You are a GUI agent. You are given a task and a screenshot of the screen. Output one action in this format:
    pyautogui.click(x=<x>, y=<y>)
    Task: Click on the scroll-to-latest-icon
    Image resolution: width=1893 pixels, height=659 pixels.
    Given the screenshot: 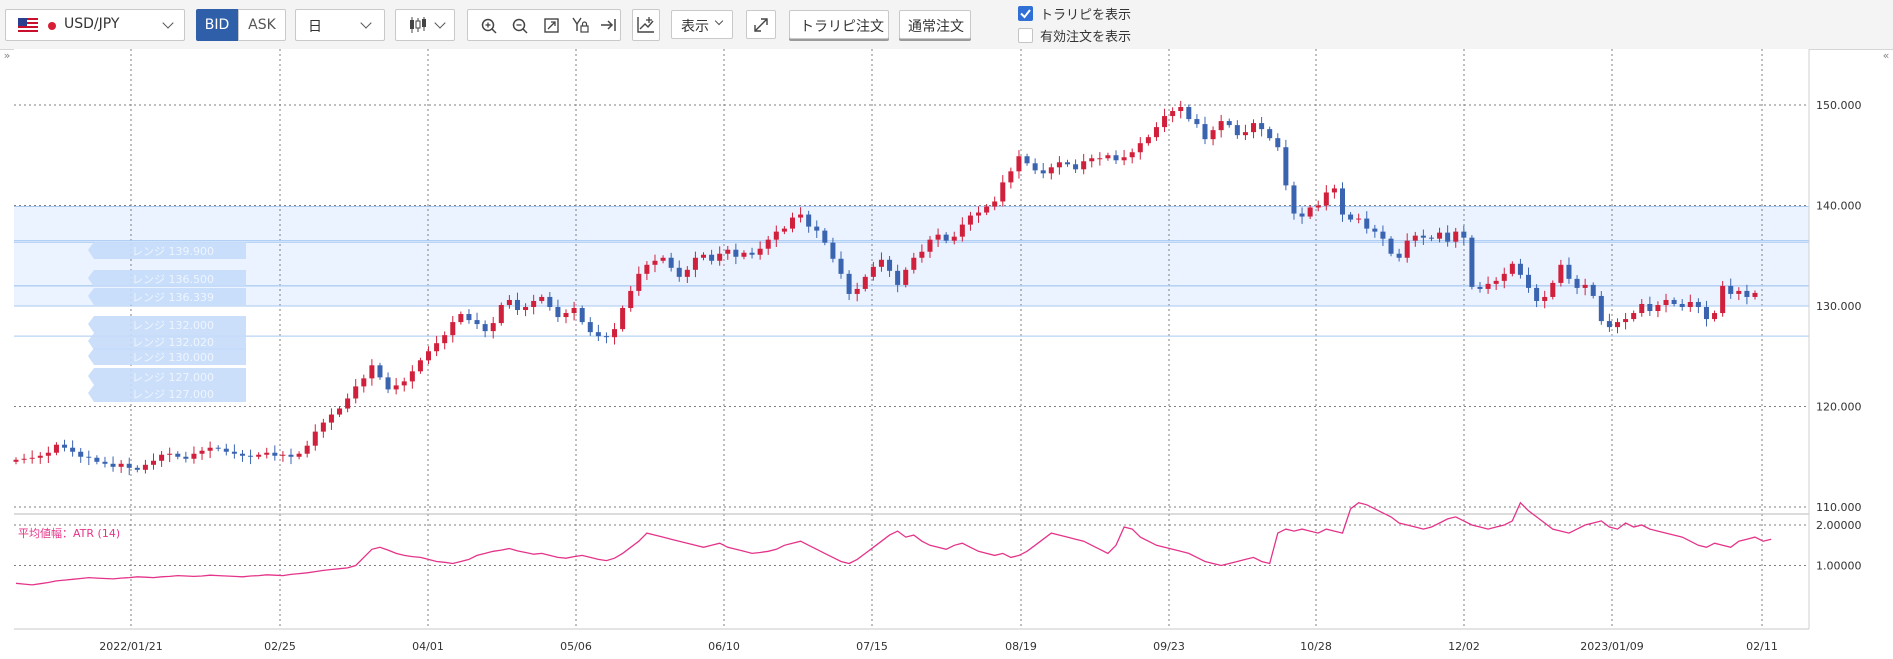 What is the action you would take?
    pyautogui.click(x=608, y=25)
    